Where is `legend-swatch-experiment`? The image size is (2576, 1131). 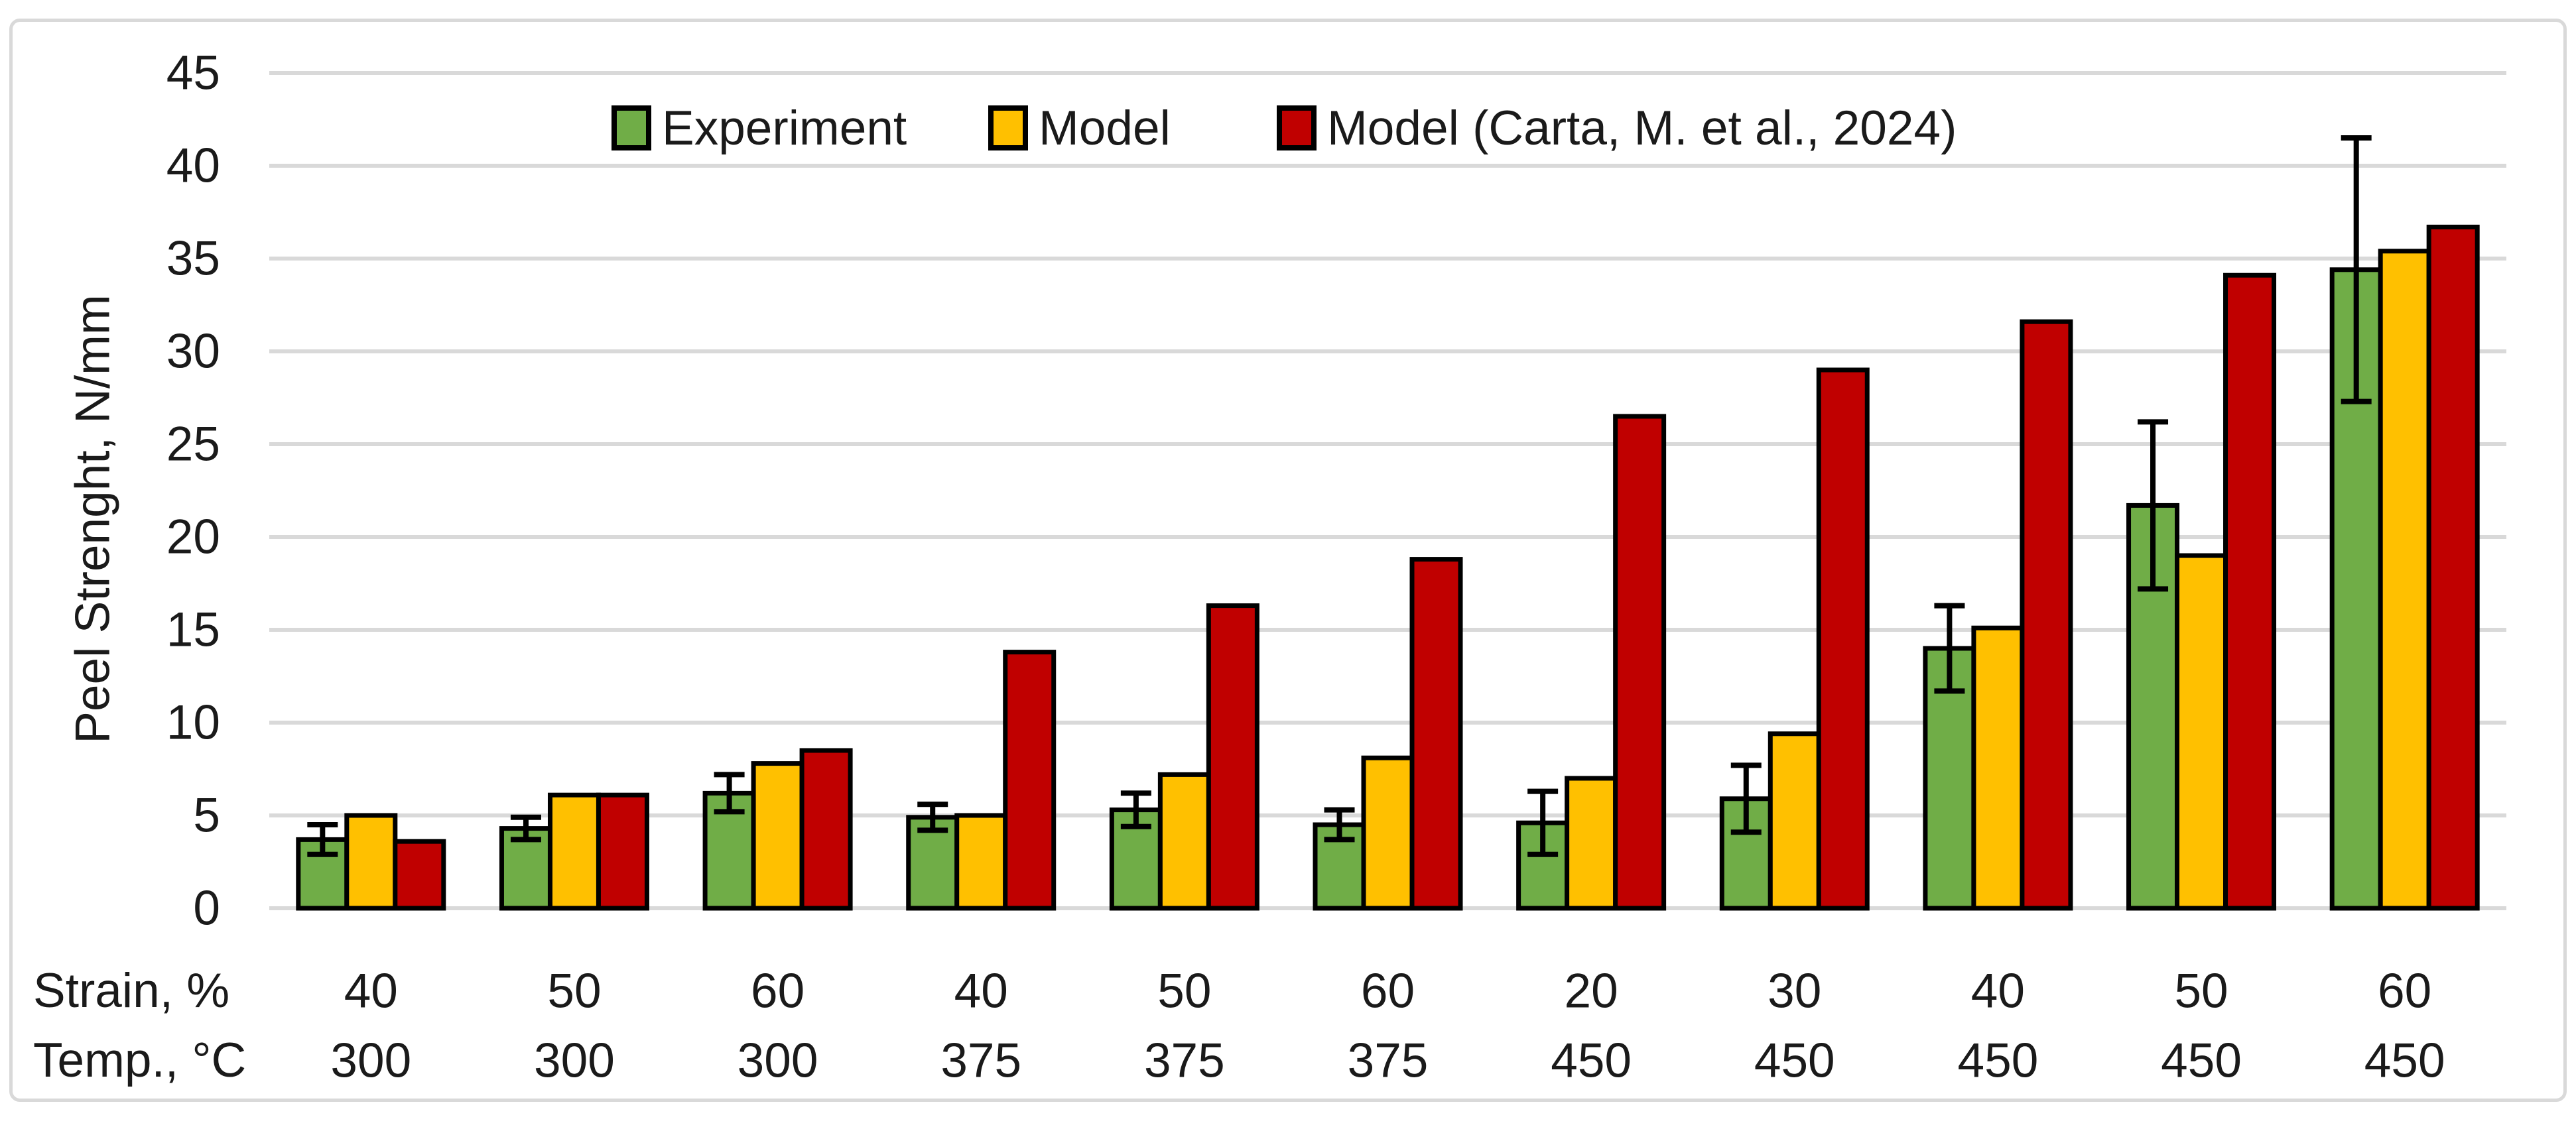
legend-swatch-experiment is located at coordinates (632, 127).